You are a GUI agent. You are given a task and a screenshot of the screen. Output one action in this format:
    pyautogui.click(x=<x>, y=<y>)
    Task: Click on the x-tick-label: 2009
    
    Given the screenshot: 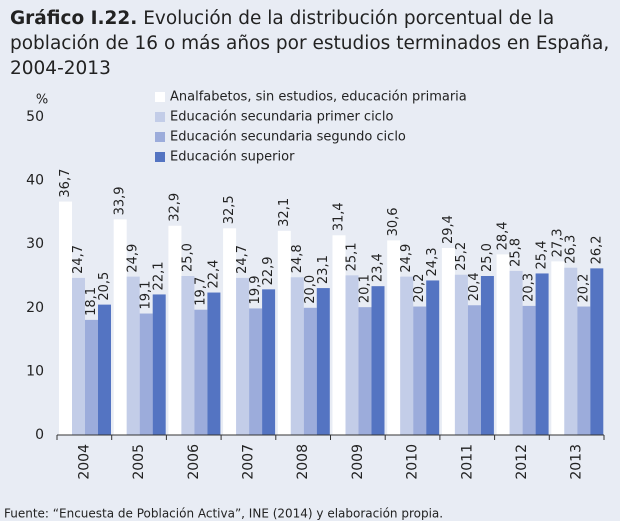 What is the action you would take?
    pyautogui.click(x=358, y=462)
    